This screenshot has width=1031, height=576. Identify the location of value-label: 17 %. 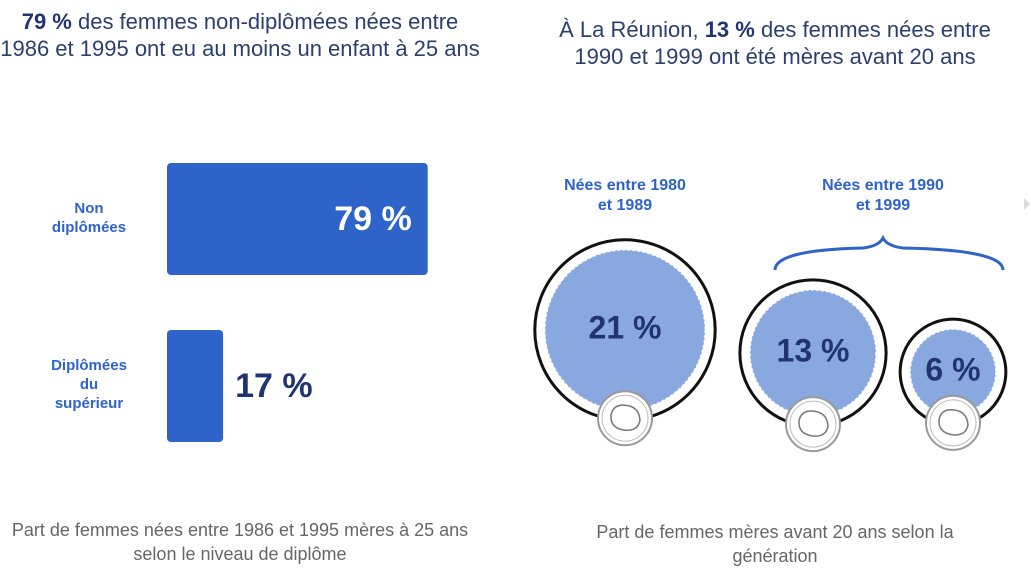
(274, 386).